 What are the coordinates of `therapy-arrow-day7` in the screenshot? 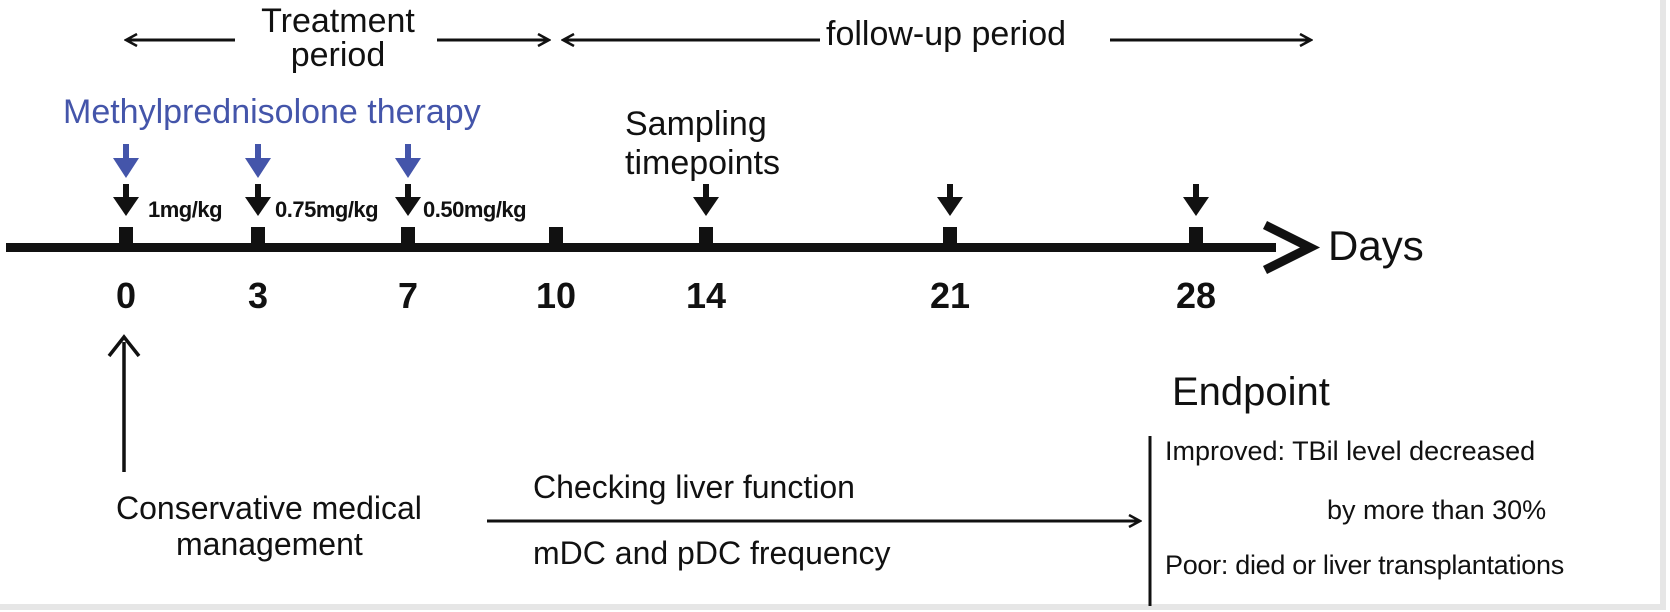 It's located at (408, 161).